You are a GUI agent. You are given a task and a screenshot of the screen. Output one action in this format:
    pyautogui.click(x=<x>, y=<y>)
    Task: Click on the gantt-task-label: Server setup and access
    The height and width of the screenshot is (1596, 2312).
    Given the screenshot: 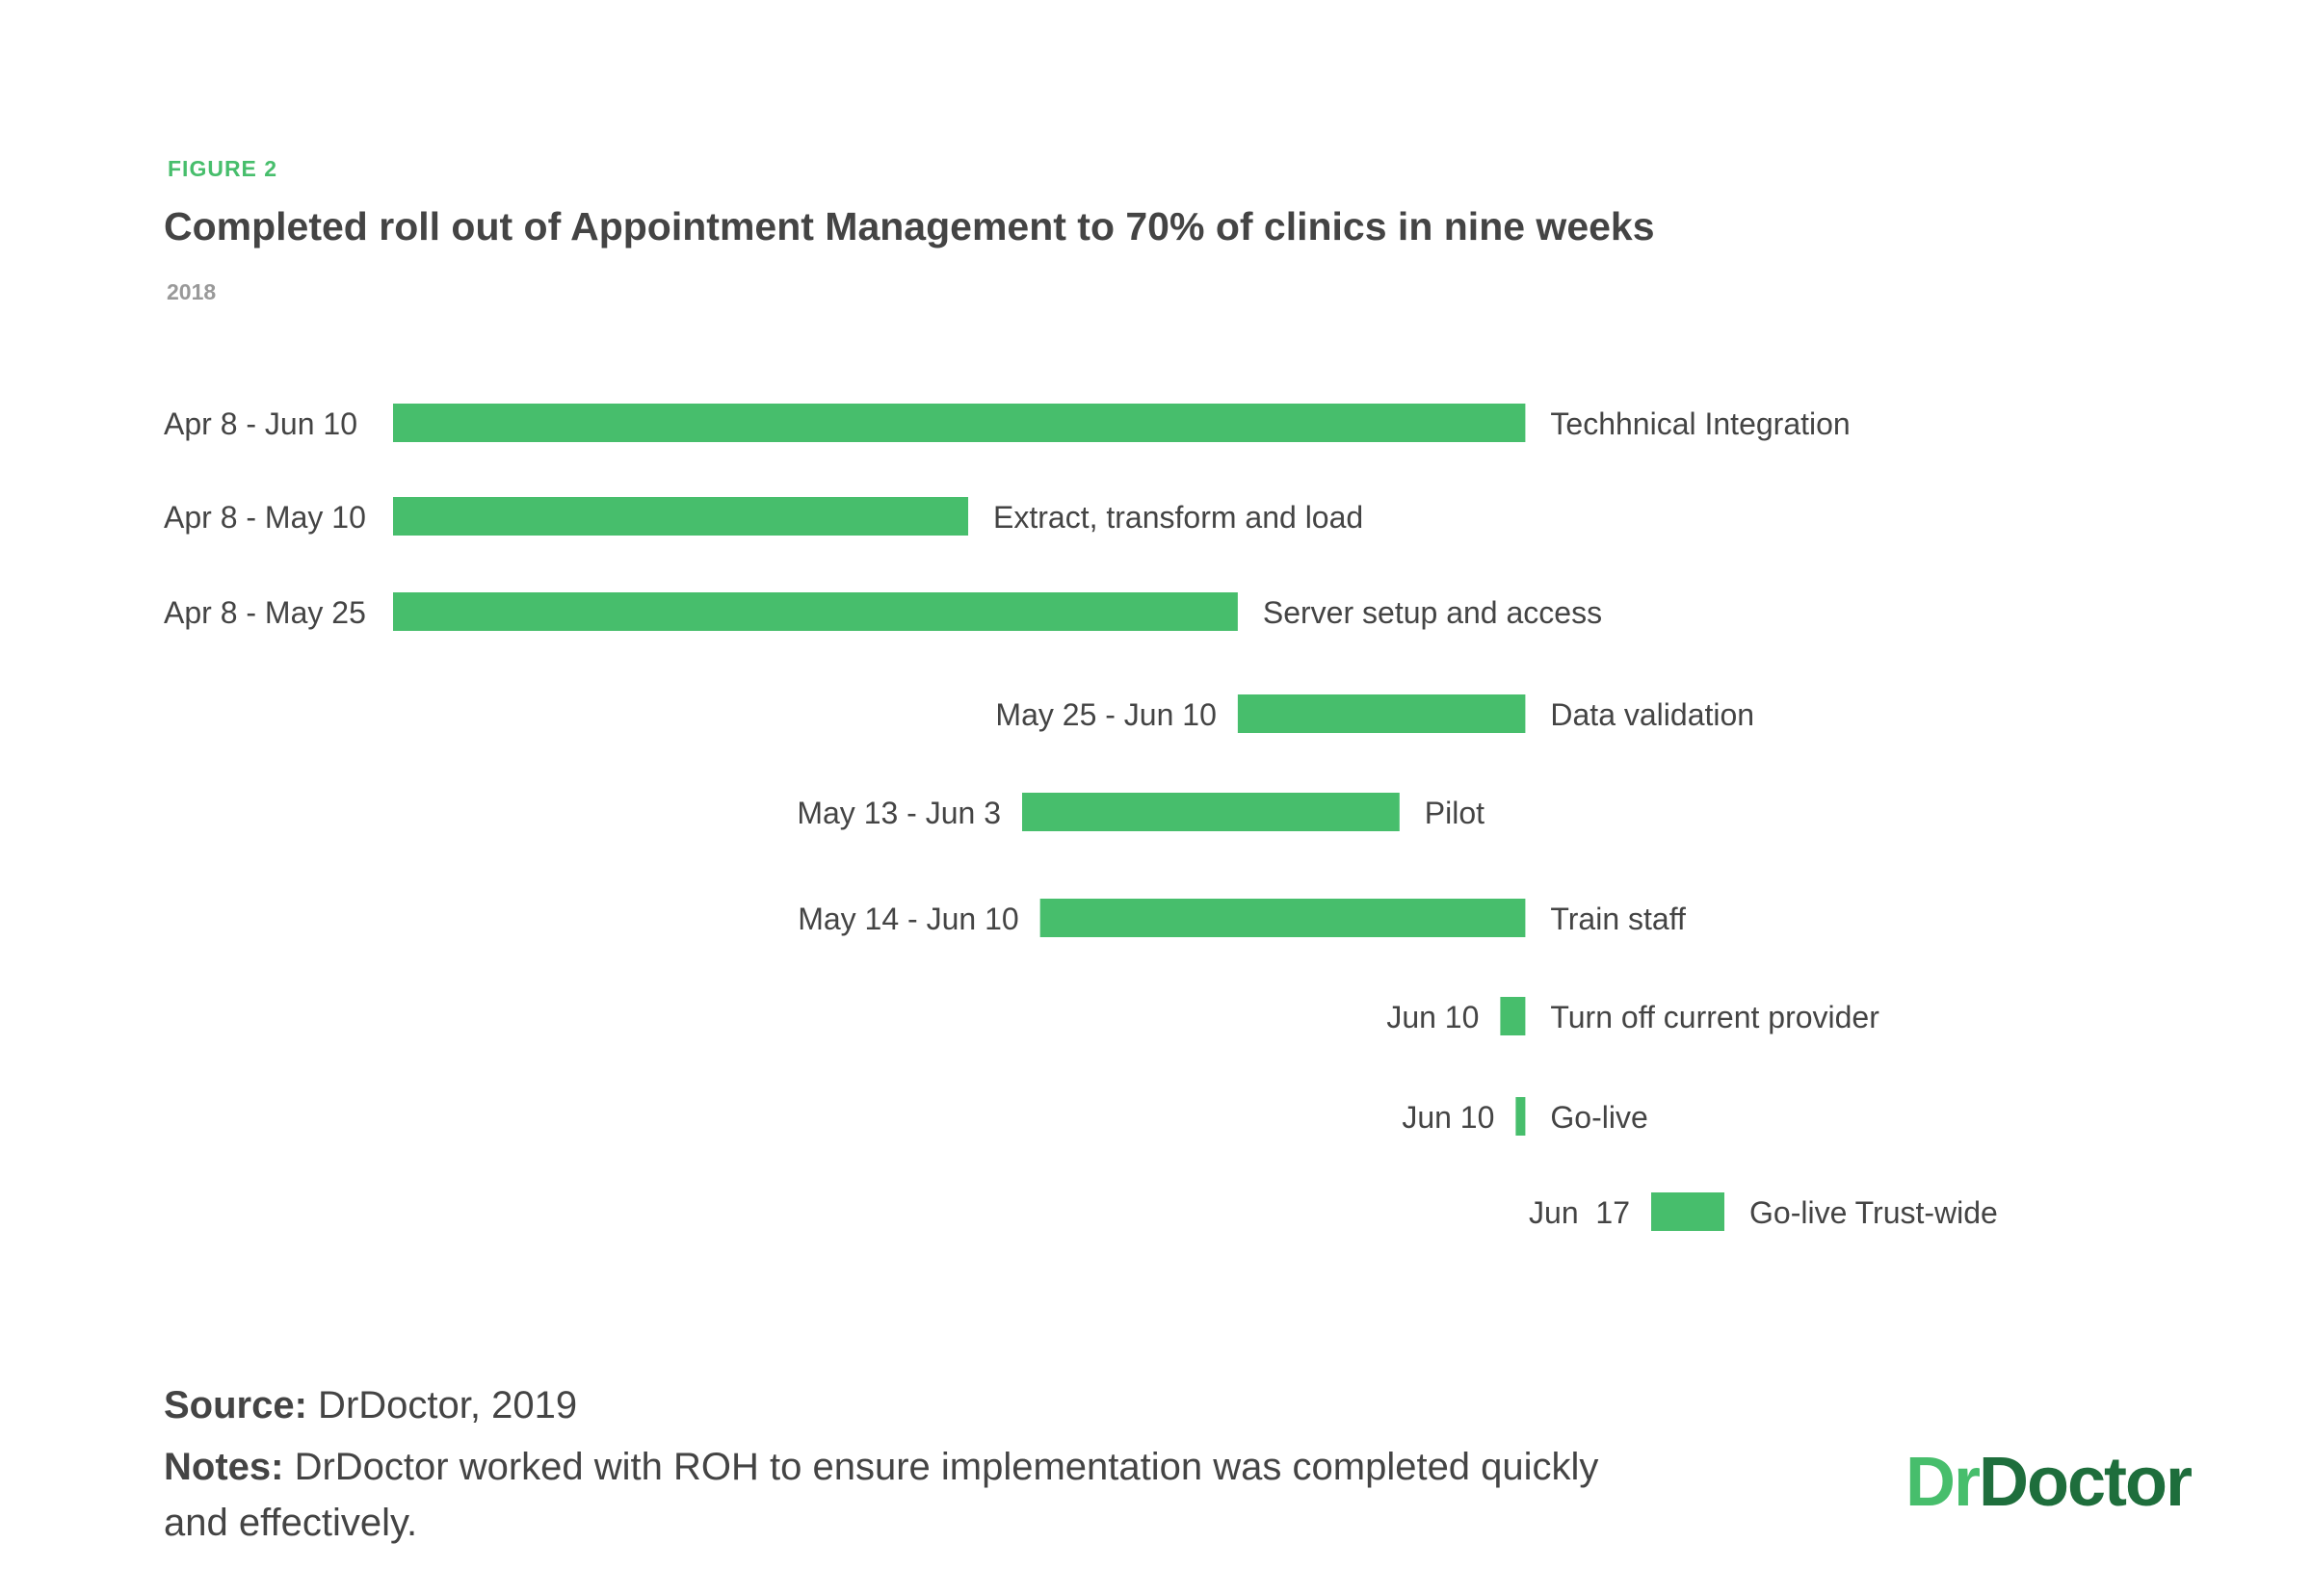 What is the action you would take?
    pyautogui.click(x=1432, y=613)
    